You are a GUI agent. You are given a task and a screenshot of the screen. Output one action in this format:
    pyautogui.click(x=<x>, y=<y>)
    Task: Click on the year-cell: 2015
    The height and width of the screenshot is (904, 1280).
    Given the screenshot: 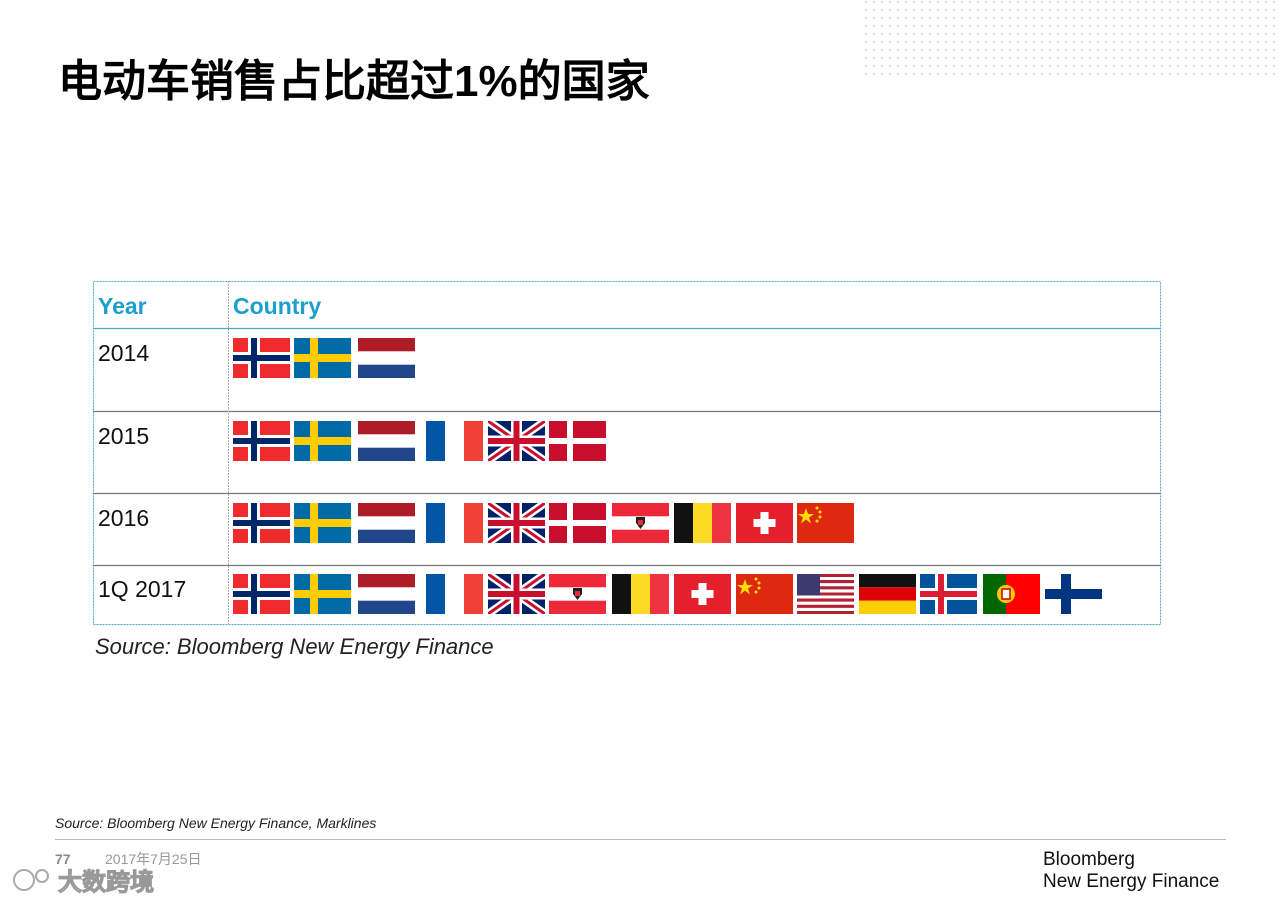 What is the action you would take?
    pyautogui.click(x=123, y=436)
    